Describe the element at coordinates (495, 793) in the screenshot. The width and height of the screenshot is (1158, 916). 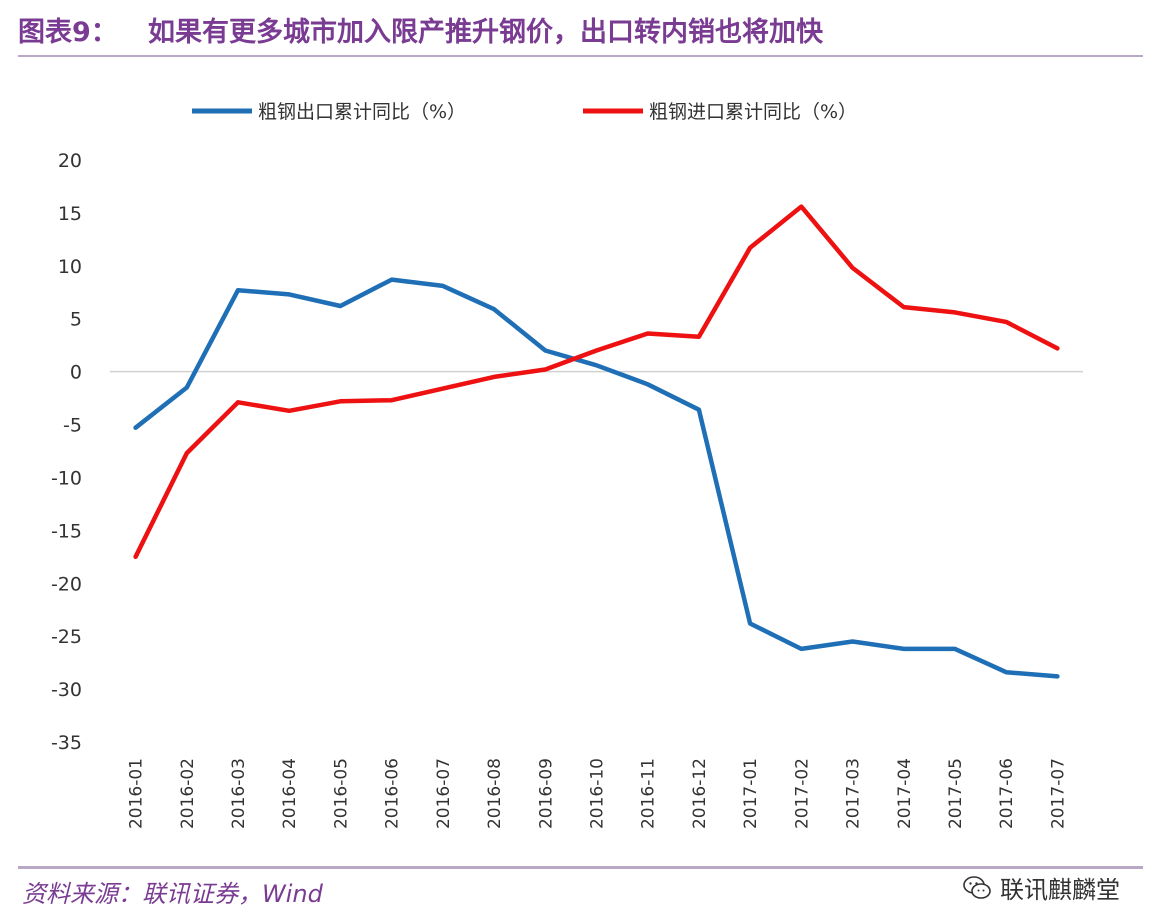
I see `x-tick-label: 2016-08` at that location.